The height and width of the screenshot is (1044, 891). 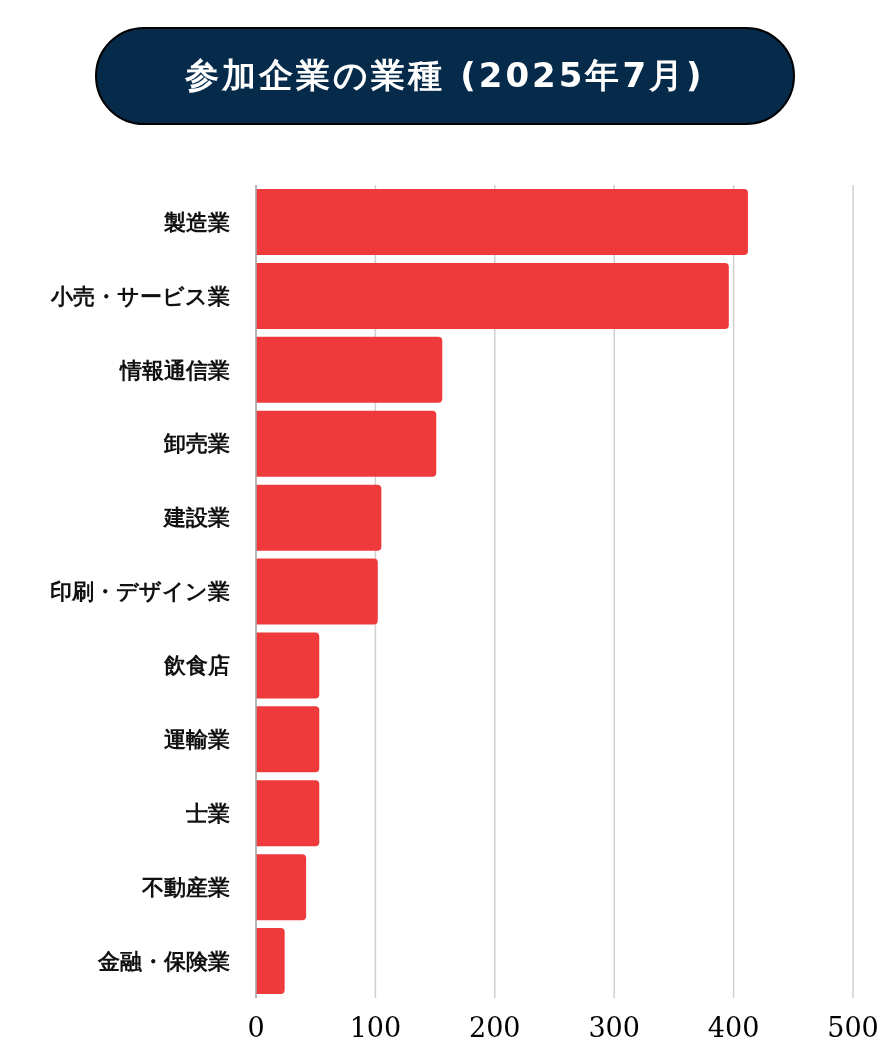 I want to click on y-tick-label: 不動産業, so click(x=185, y=887).